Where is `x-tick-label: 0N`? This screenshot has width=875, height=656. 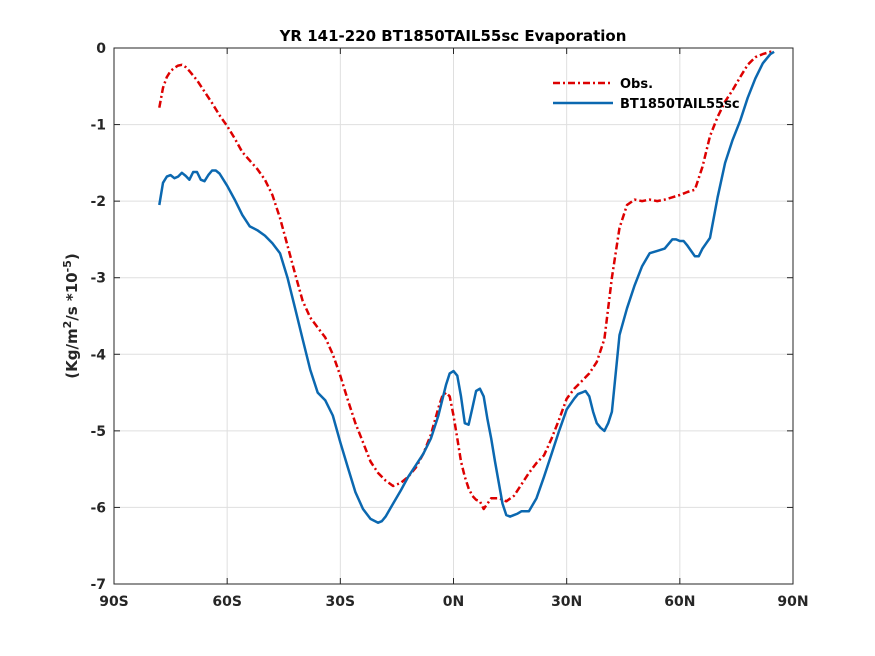 x-tick-label: 0N is located at coordinates (453, 602).